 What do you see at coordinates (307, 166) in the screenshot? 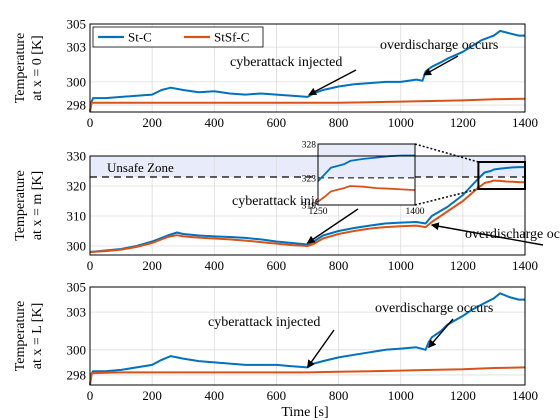
I see `unsafe-zone-band` at bounding box center [307, 166].